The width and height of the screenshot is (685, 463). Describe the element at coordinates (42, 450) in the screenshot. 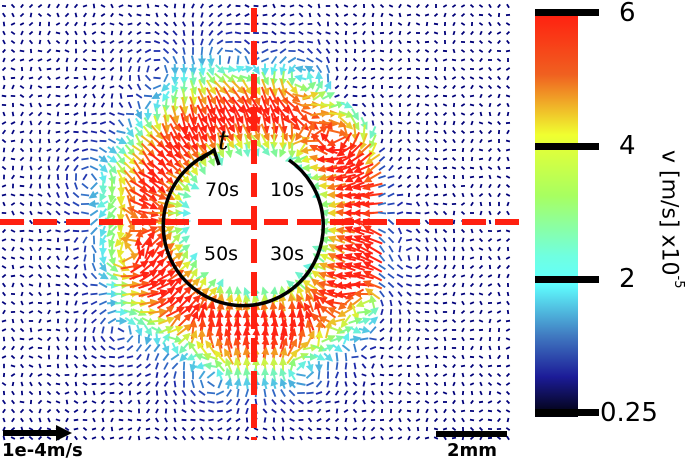

I see `velocity-scale-label: 1e-4m/s` at that location.